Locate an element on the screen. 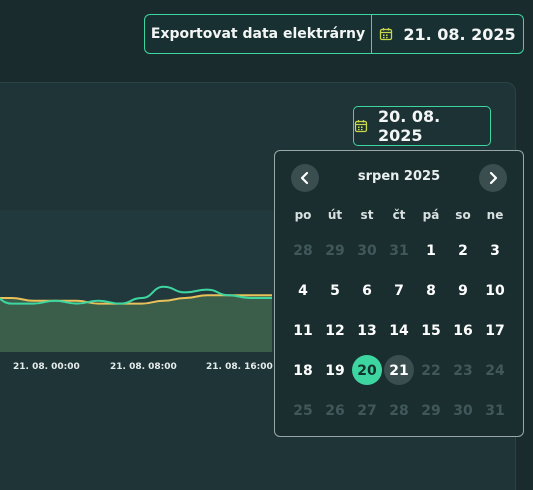 The height and width of the screenshot is (490, 533). header-date-picker-button: 21. 08. 2025 is located at coordinates (447, 34).